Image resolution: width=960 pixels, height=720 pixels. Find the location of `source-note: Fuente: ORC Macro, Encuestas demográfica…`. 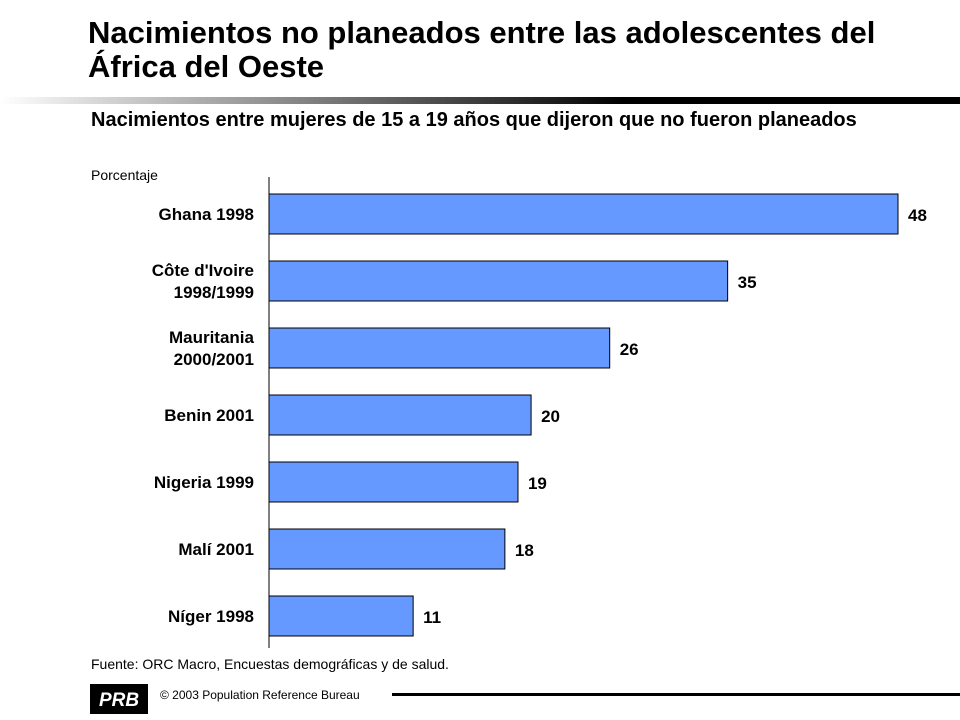

source-note: Fuente: ORC Macro, Encuestas demográfica… is located at coordinates (270, 664).